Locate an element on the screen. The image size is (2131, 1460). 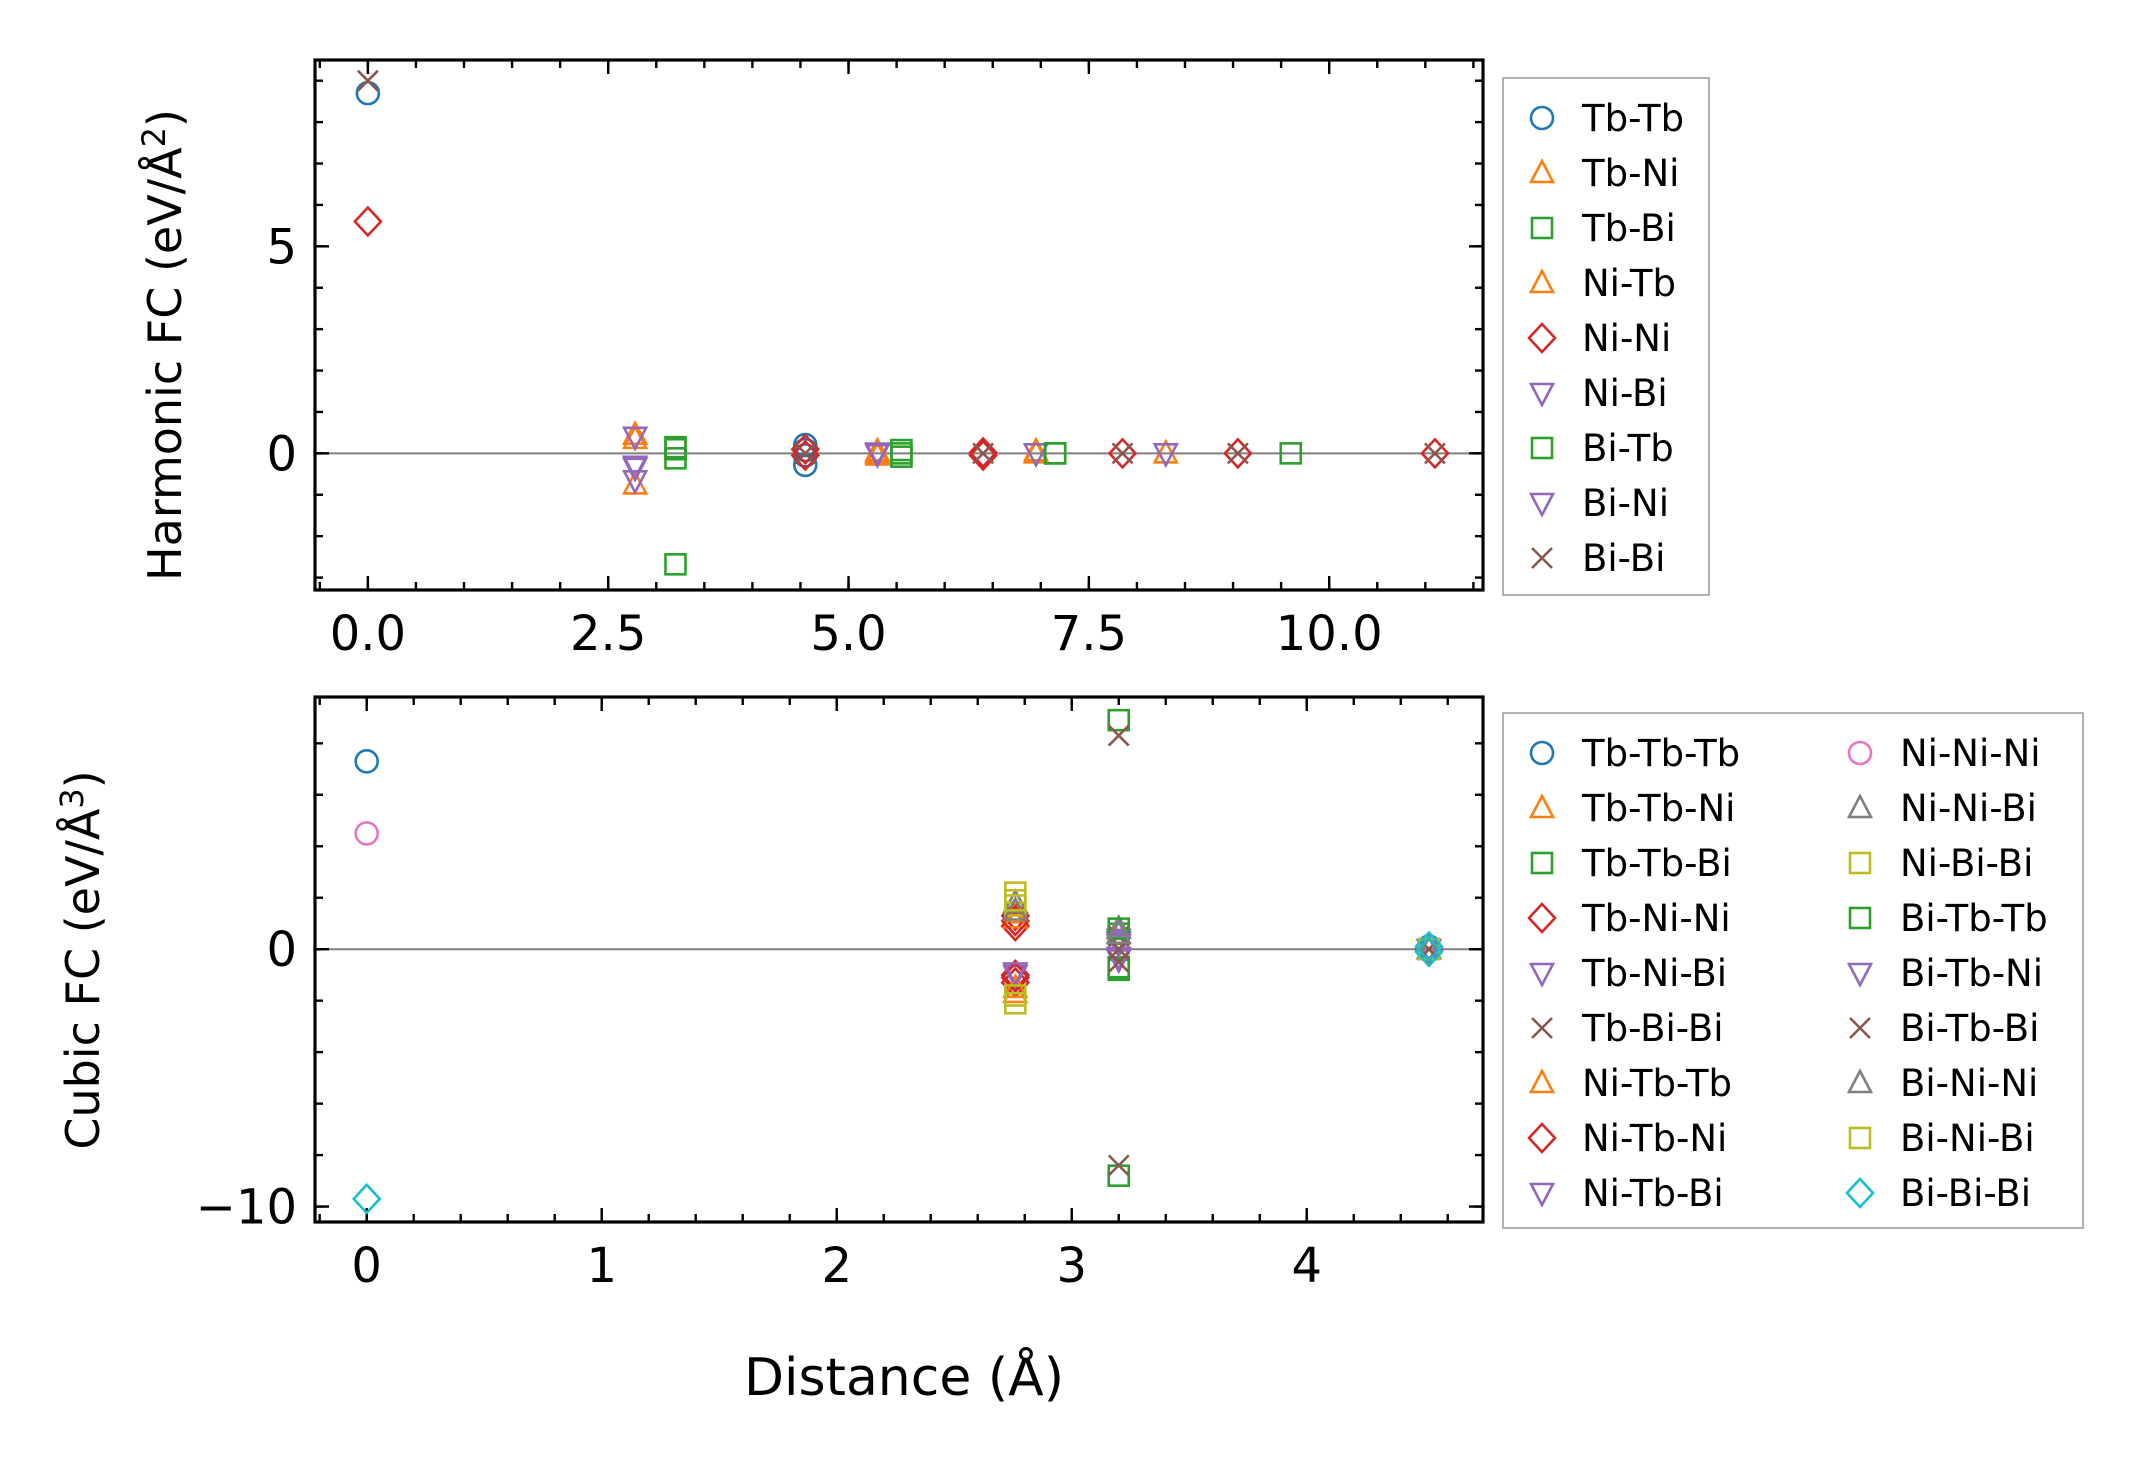
legend-label: Bi-Ni-Ni is located at coordinates (1969, 1083).